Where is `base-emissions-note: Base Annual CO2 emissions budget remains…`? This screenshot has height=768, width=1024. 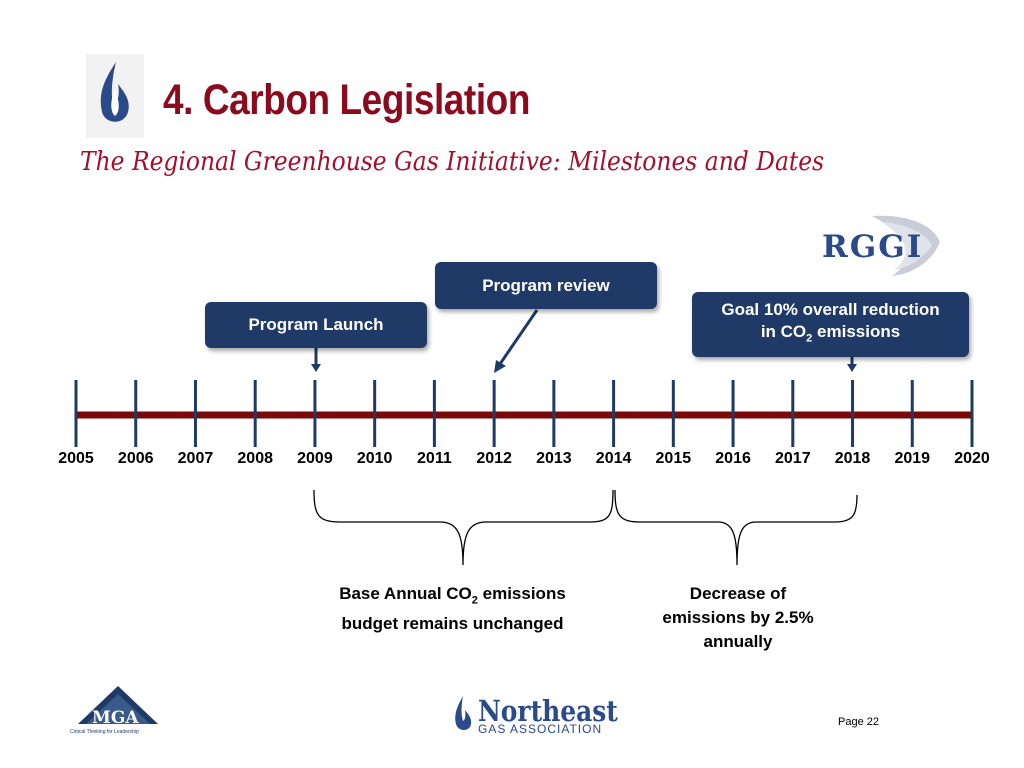 base-emissions-note: Base Annual CO2 emissions budget remains… is located at coordinates (452, 609).